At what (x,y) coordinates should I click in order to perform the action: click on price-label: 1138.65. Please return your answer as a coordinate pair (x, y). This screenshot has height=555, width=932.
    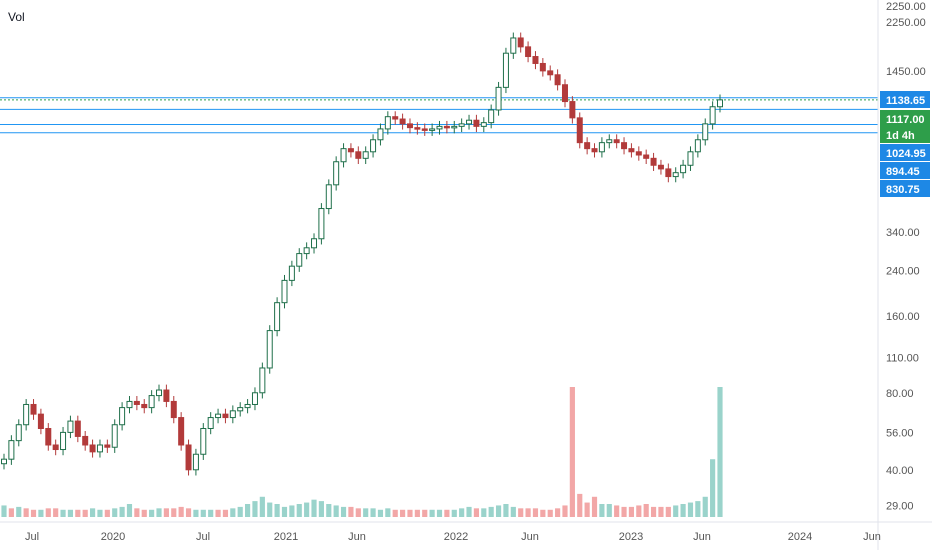
    Looking at the image, I should click on (905, 101).